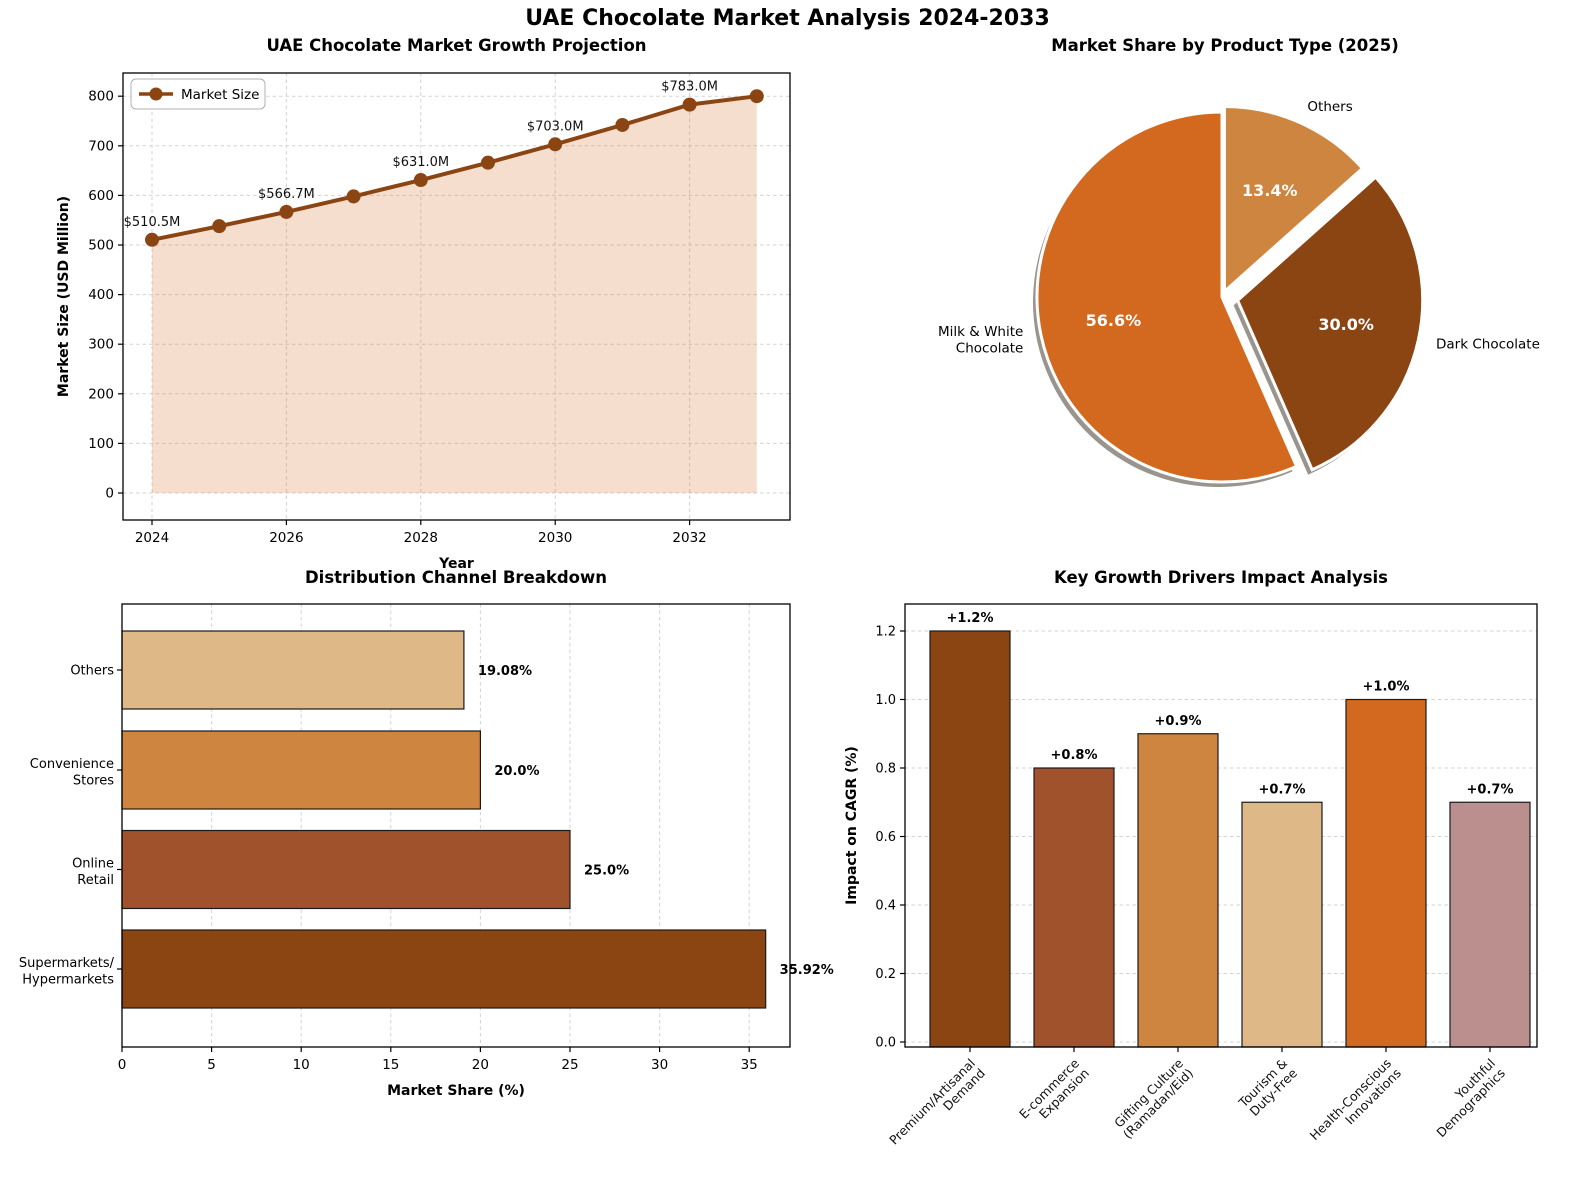 This screenshot has height=1180, width=1575. Describe the element at coordinates (937, 1107) in the screenshot. I see `category-label: Premium/ArtisanalDemand` at that location.